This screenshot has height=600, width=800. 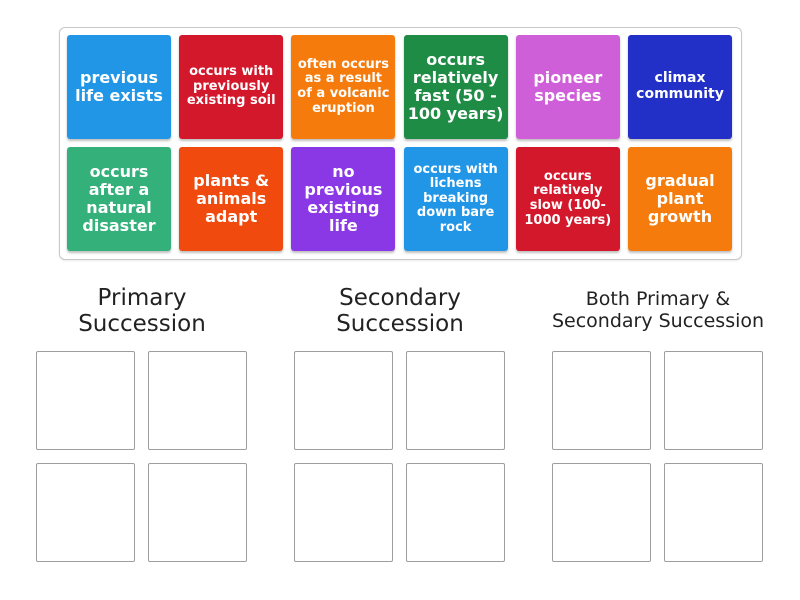 I want to click on primary-succession-title: Primary Succession, so click(x=142, y=311).